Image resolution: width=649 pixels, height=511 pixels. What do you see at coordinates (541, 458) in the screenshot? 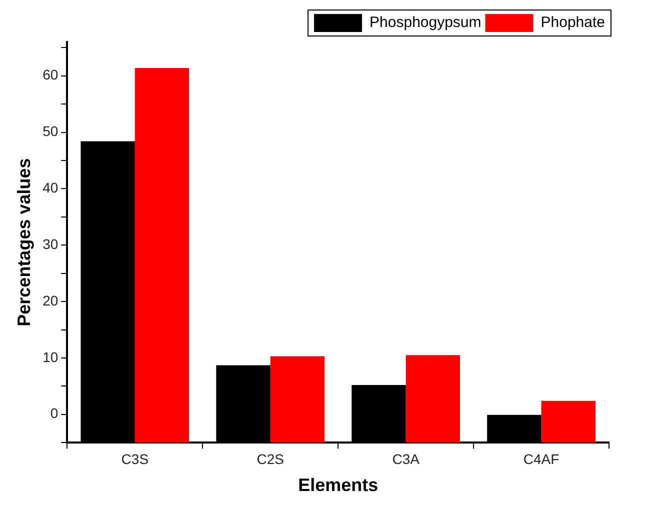
I see `x-tick-label: C4AF` at bounding box center [541, 458].